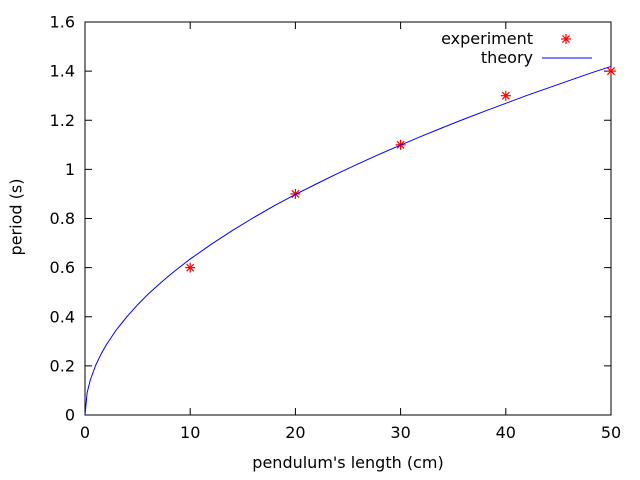 The height and width of the screenshot is (480, 640). What do you see at coordinates (347, 462) in the screenshot?
I see `x-axis-label: pendulum's length (cm)` at bounding box center [347, 462].